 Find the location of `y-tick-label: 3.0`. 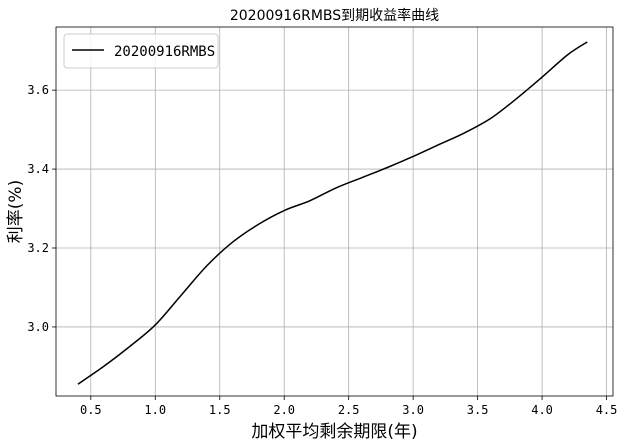

y-tick-label: 3.0 is located at coordinates (38, 327).